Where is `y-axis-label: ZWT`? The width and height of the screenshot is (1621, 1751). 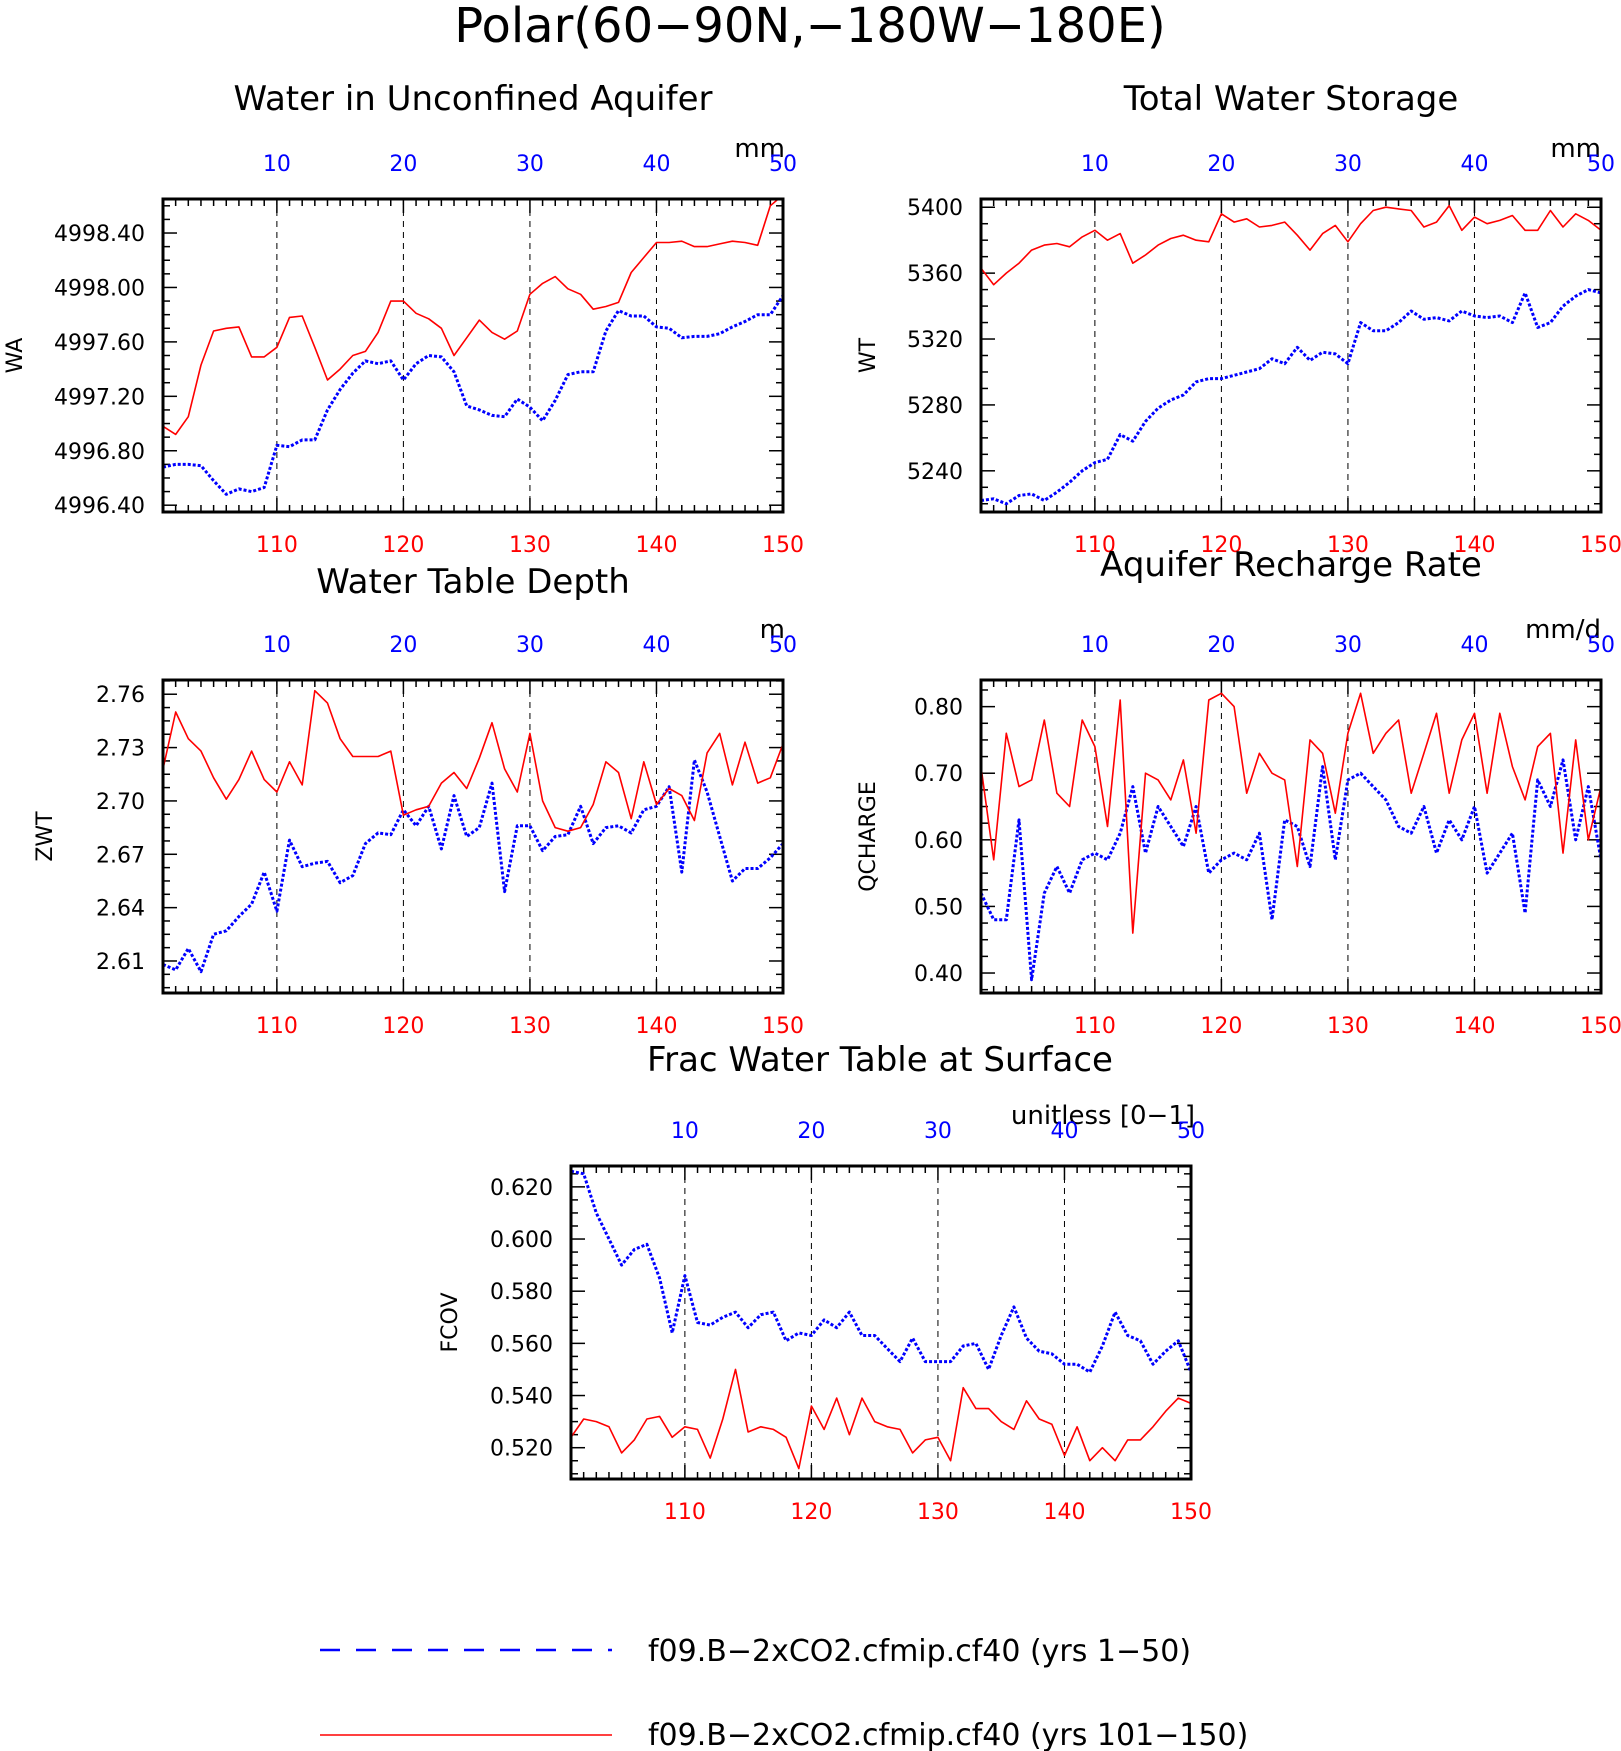 y-axis-label: ZWT is located at coordinates (45, 836).